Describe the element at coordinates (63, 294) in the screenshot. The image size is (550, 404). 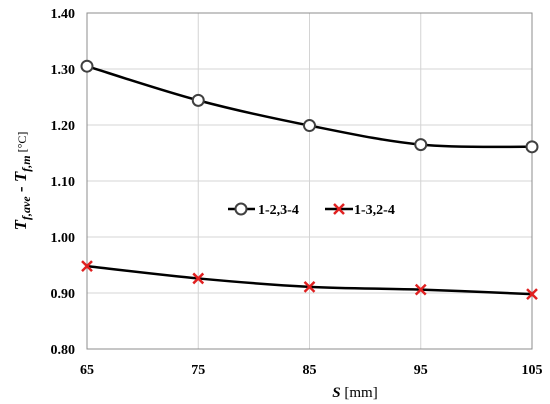
I see `y-tick-label-1: 0.90` at that location.